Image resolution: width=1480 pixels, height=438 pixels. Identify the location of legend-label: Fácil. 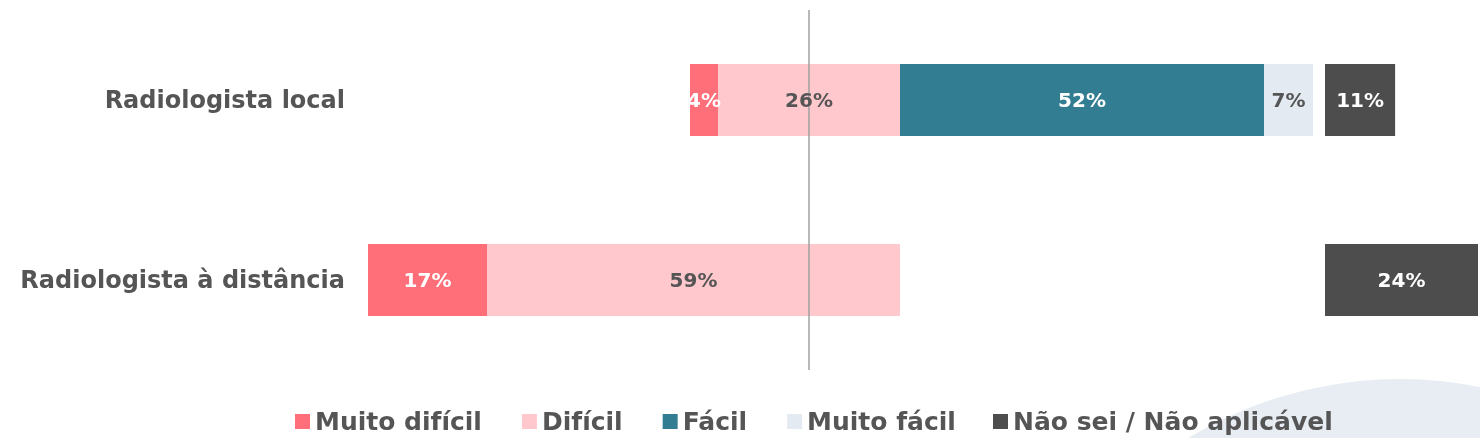
(715, 421).